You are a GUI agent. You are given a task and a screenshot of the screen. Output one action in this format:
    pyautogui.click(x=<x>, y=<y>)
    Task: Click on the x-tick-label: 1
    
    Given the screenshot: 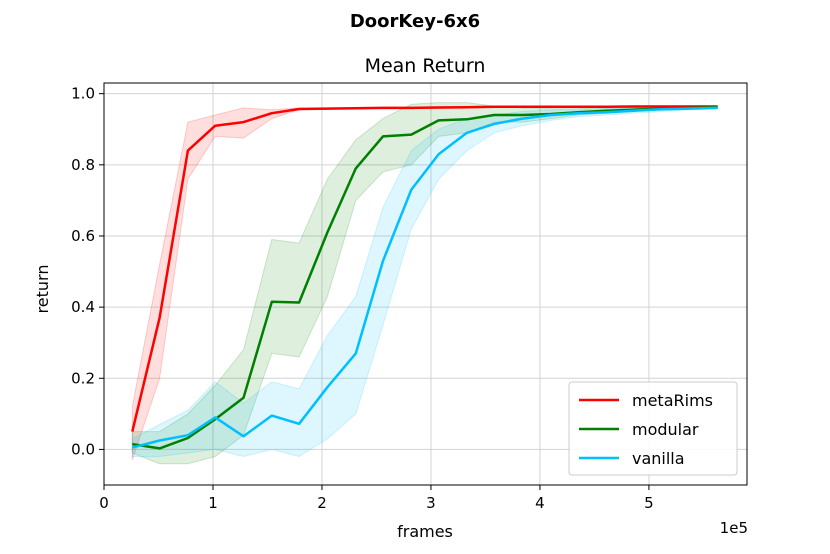 What is the action you would take?
    pyautogui.click(x=213, y=503)
    